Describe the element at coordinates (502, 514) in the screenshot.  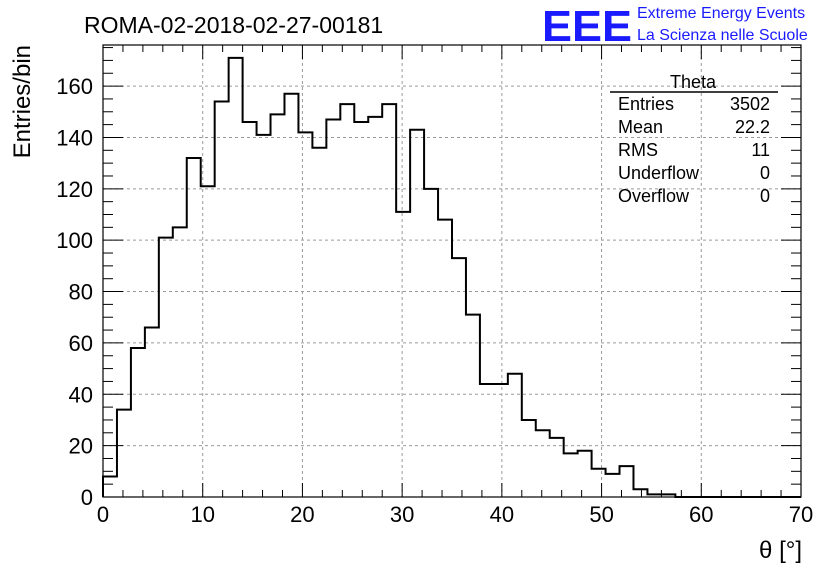
I see `x-tick-label: 40` at that location.